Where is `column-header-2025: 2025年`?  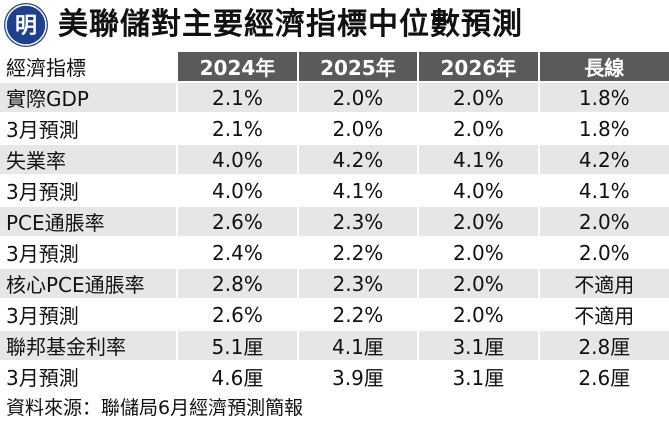
column-header-2025: 2025年 is located at coordinates (358, 66).